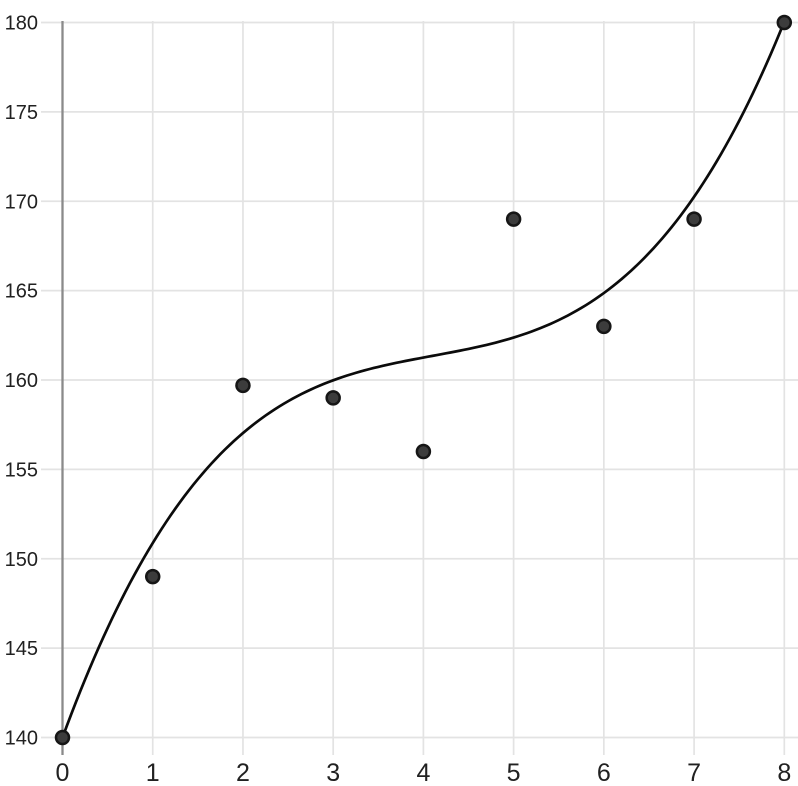  I want to click on y-tick-label: 180, so click(21, 24).